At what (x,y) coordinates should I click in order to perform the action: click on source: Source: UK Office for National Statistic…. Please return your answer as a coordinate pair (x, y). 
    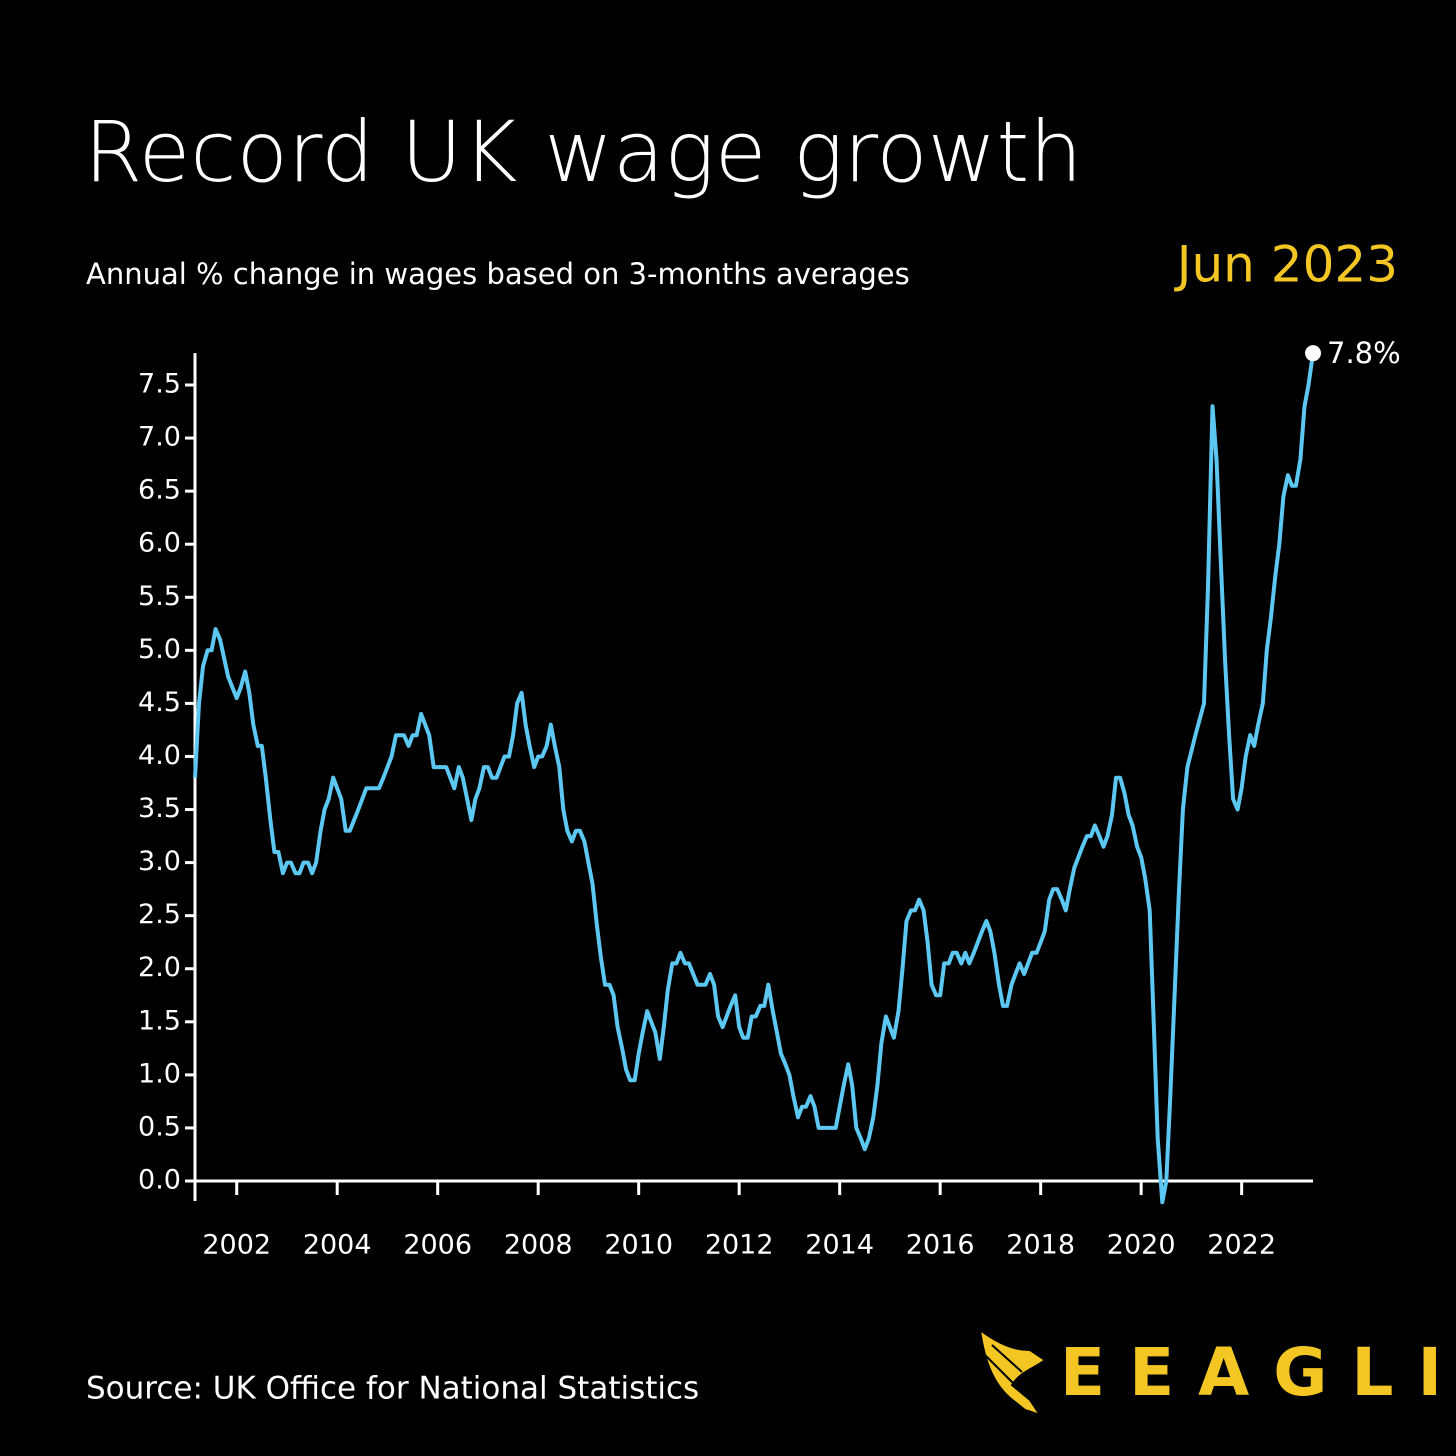
    Looking at the image, I should click on (392, 1389).